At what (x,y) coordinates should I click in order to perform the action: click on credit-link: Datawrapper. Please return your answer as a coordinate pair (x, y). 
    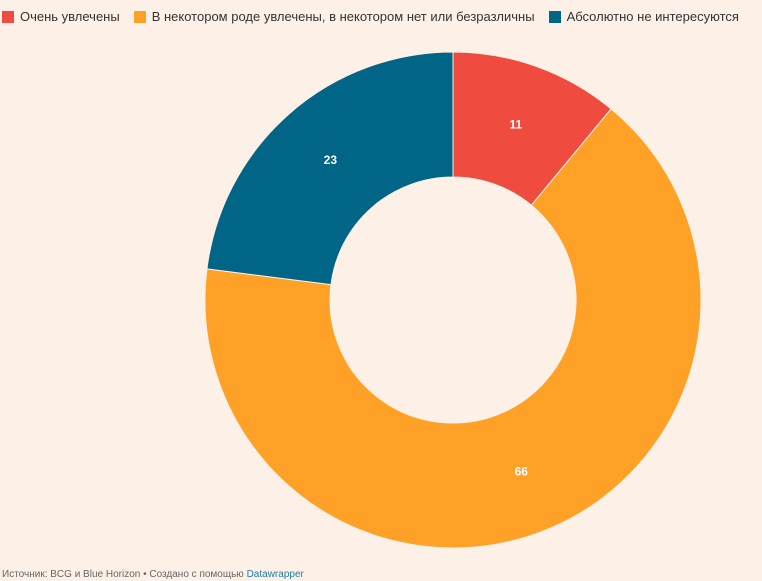
    Looking at the image, I should click on (275, 574).